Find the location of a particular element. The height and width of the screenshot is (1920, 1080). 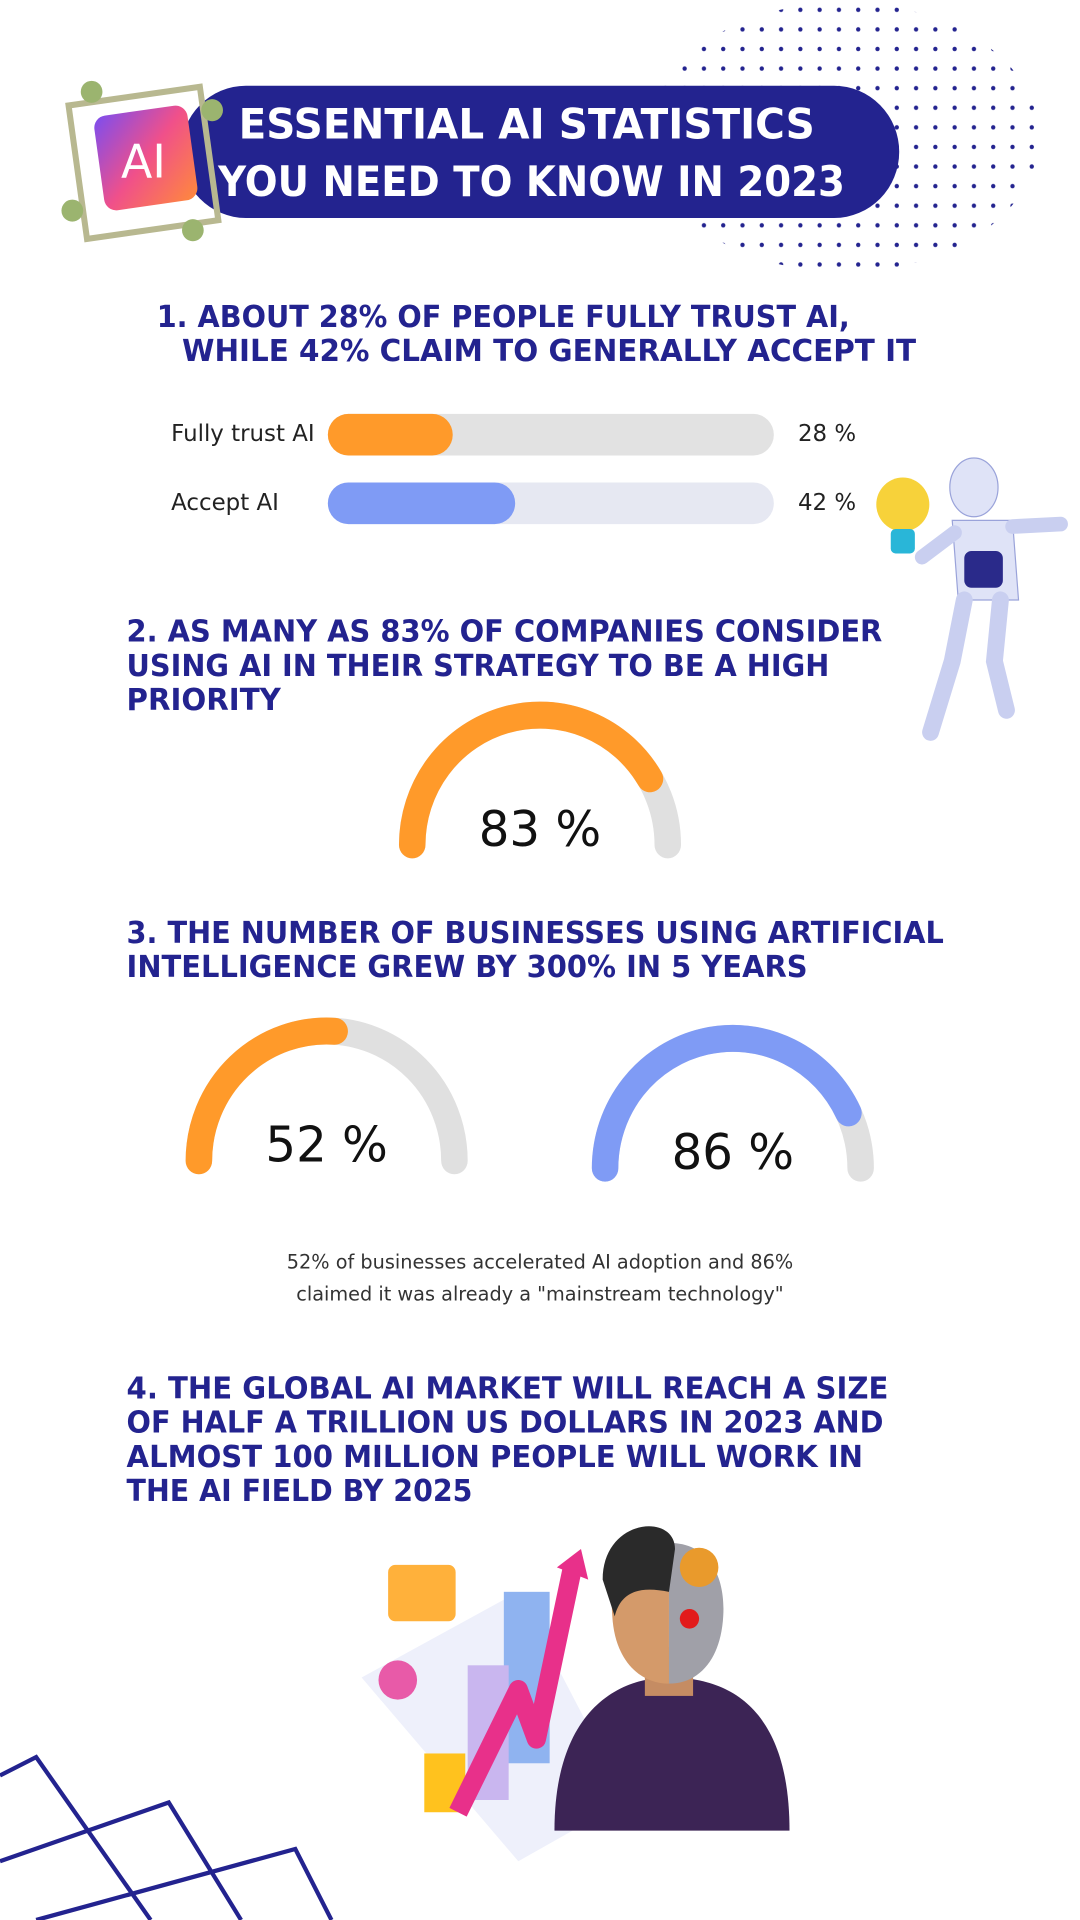

gauge-value: 52 % is located at coordinates (326, 1145).